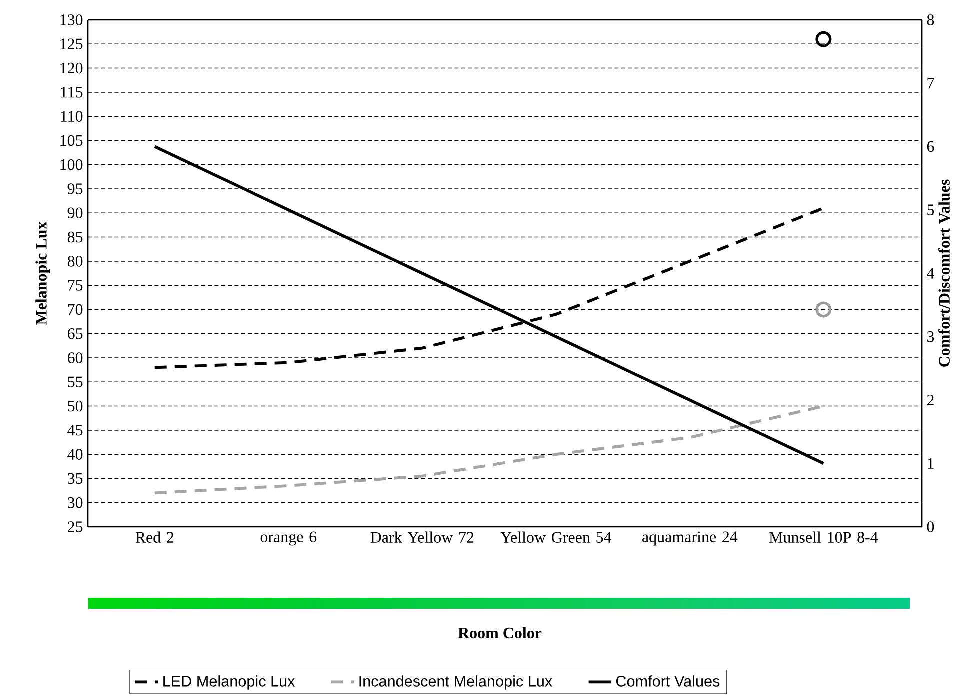 Image resolution: width=967 pixels, height=697 pixels. What do you see at coordinates (43, 274) in the screenshot?
I see `y-axis-title: Melanopic Lux` at bounding box center [43, 274].